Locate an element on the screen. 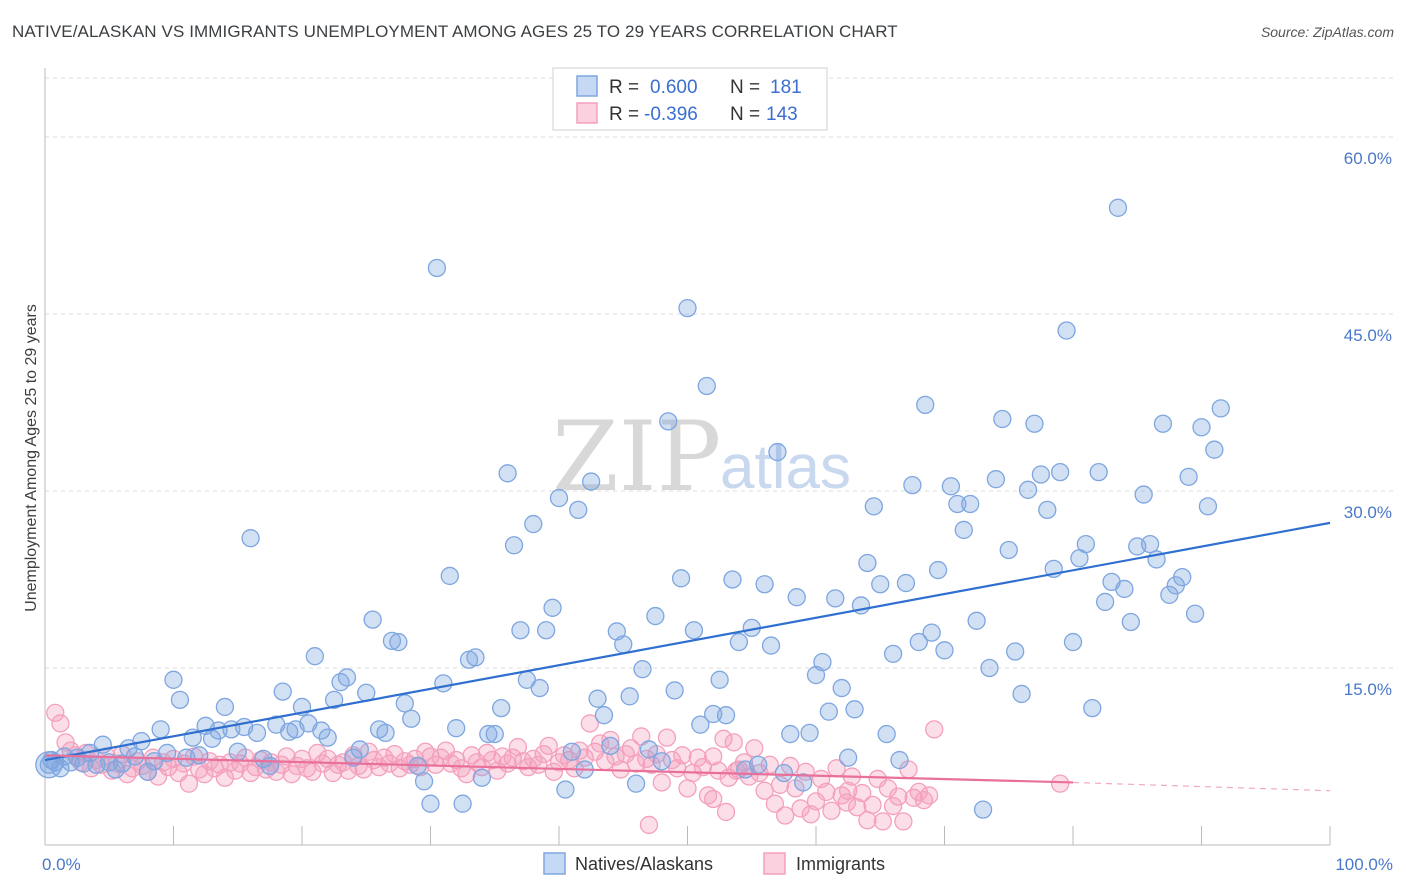 This screenshot has width=1406, height=892. immigrants-legend-label: Immigrants is located at coordinates (840, 864).